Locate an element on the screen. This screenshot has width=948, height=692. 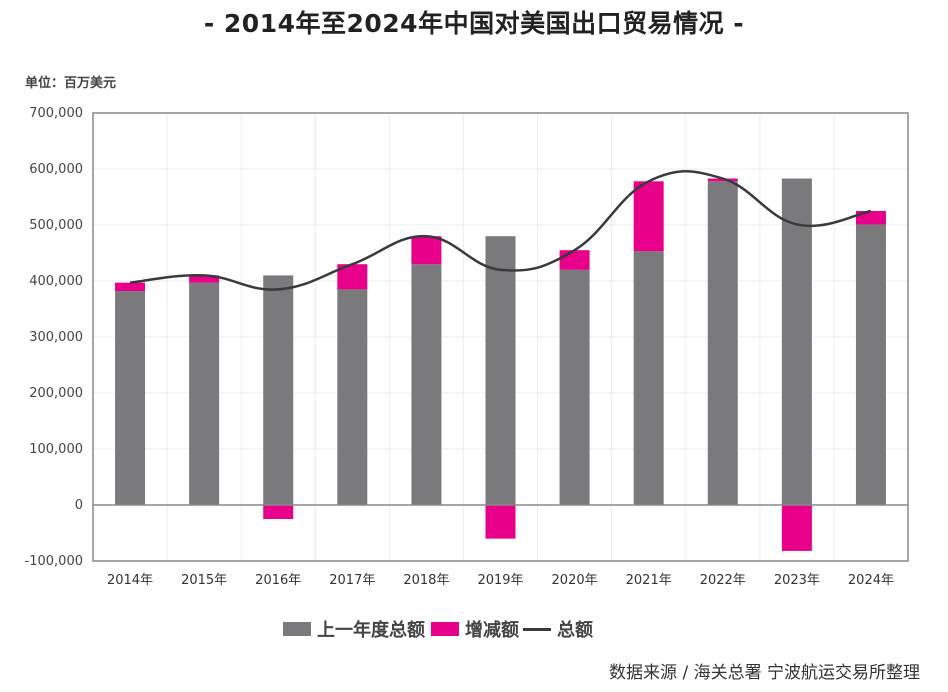
legend-label-prev-total: 上一年度总额 is located at coordinates (371, 630).